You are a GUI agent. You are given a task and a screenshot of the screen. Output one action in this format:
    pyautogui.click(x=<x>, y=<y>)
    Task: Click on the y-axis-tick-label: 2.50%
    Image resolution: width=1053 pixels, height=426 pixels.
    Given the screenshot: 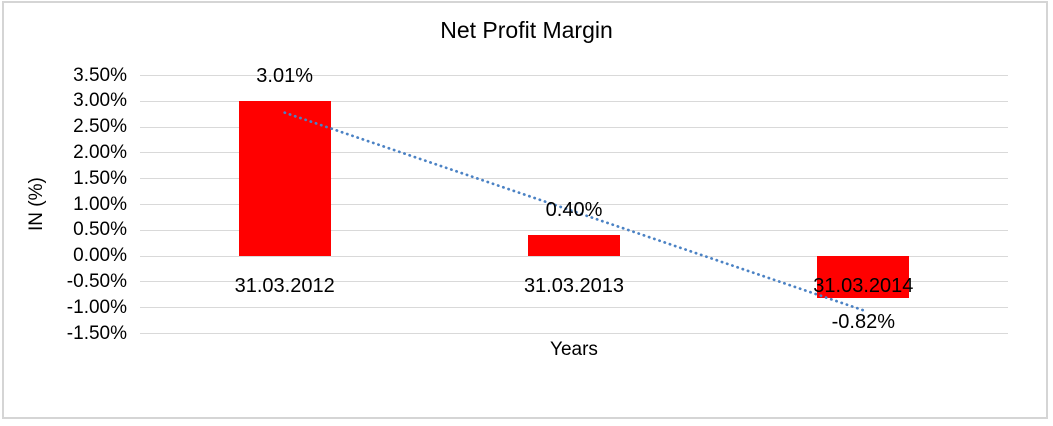 What is the action you would take?
    pyautogui.click(x=100, y=127)
    